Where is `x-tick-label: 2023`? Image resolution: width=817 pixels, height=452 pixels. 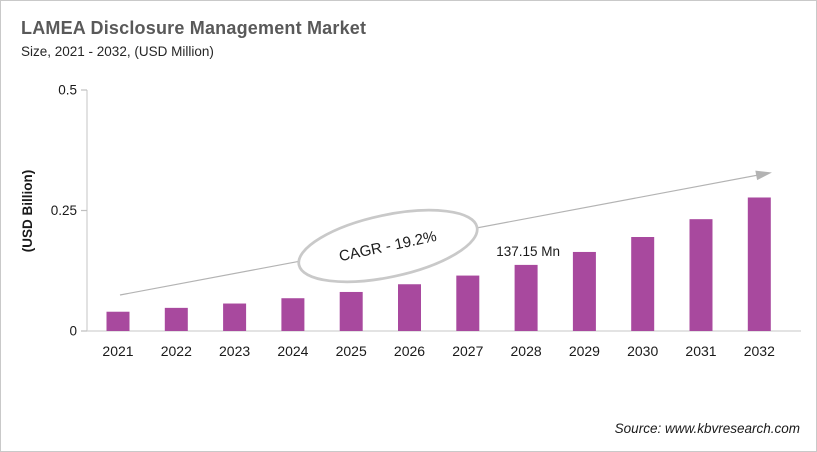 x-tick-label: 2023 is located at coordinates (234, 351).